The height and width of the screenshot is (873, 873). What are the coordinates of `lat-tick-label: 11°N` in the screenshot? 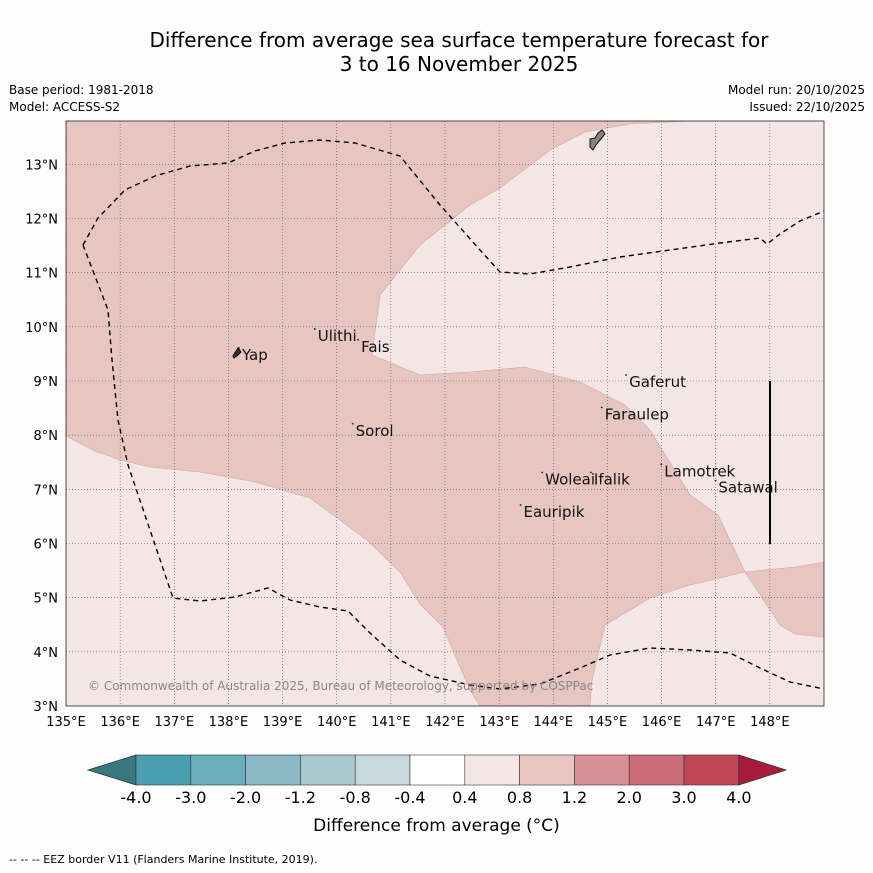 It's located at (41, 274).